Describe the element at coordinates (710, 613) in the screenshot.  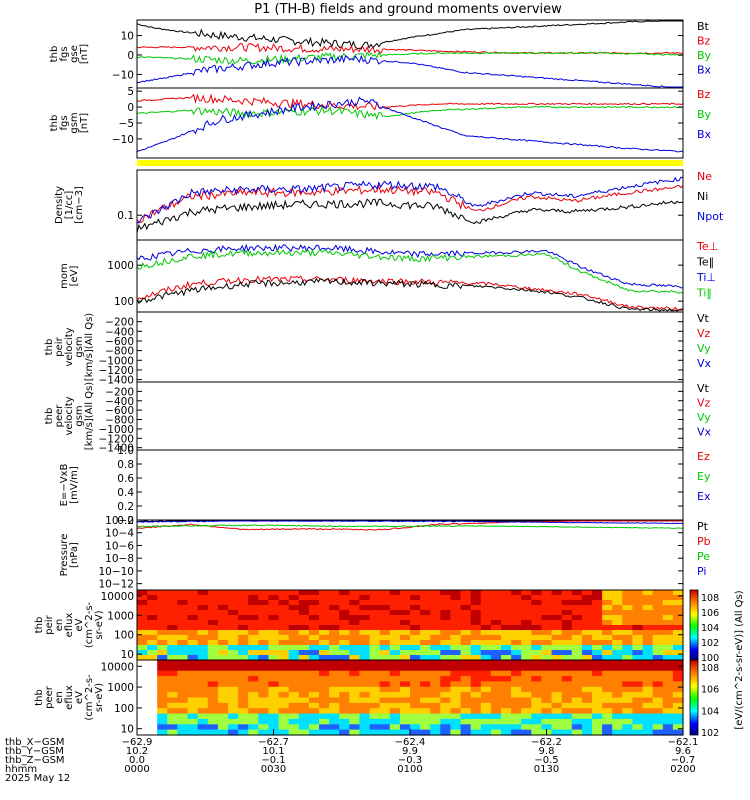
I see `colorbar-tick-label: 106` at that location.